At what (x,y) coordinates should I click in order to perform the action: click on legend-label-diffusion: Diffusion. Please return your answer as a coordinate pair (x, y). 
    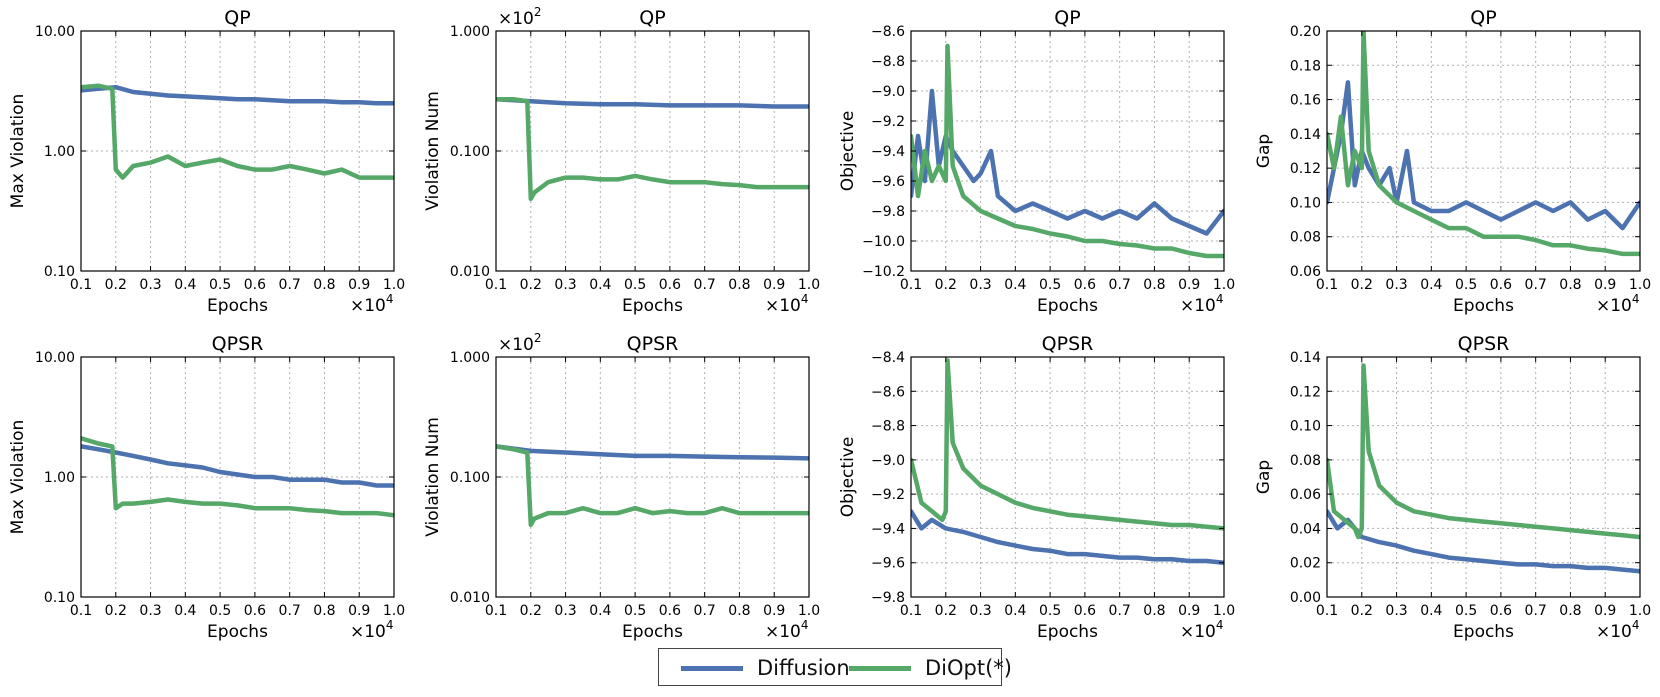
    Looking at the image, I should click on (803, 668).